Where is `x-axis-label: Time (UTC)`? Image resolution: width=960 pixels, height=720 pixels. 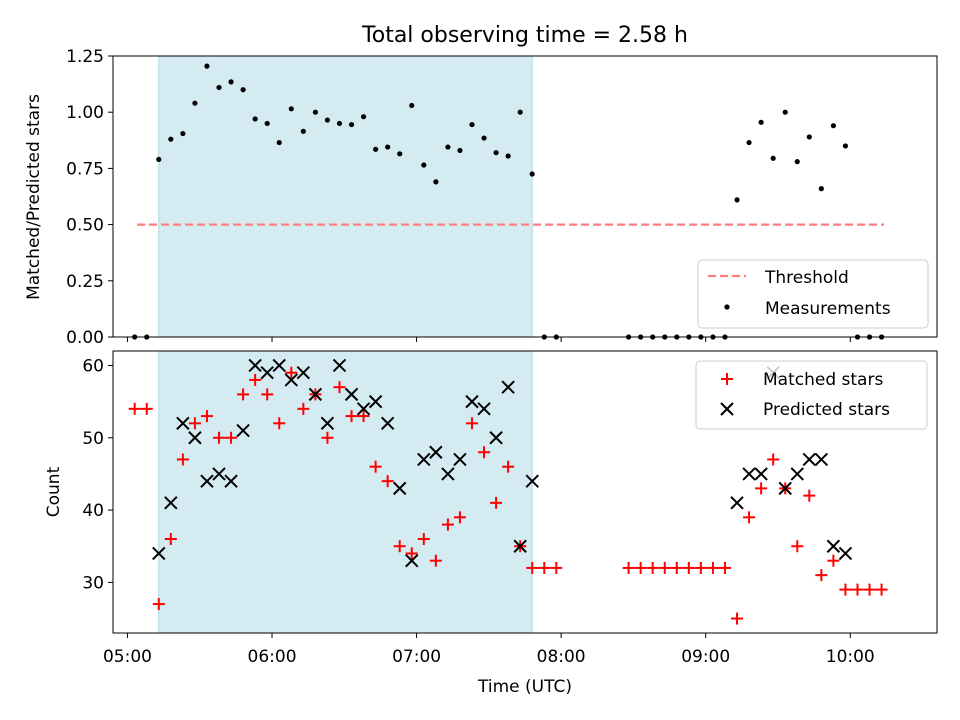 x-axis-label: Time (UTC) is located at coordinates (524, 687).